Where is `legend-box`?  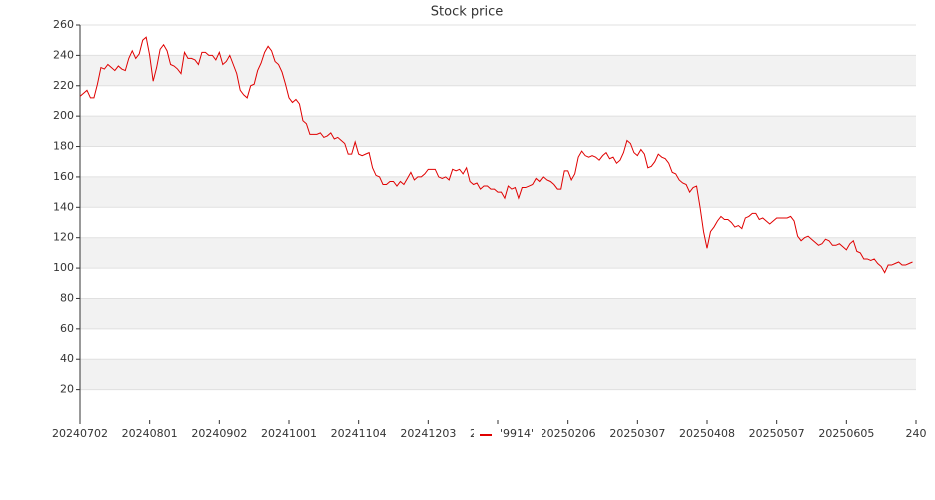 legend-box is located at coordinates (508, 434).